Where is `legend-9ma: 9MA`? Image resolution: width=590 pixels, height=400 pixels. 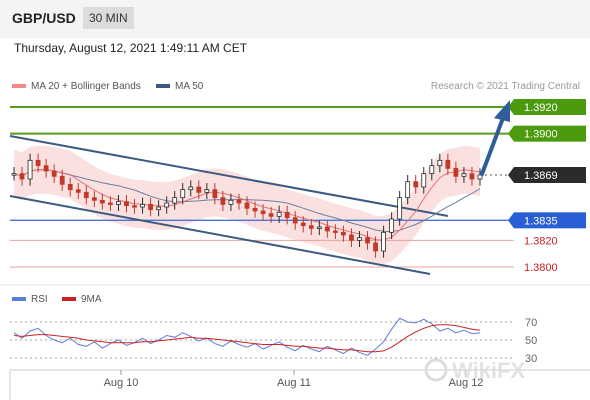
legend-9ma: 9MA is located at coordinates (82, 299).